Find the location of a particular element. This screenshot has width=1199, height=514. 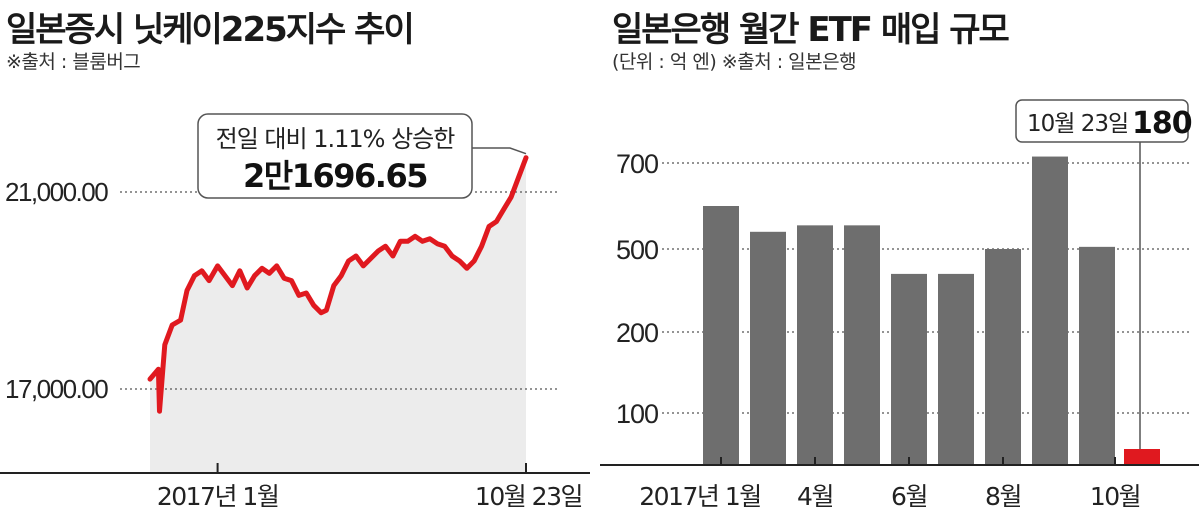

right-y-tick-label: 700 is located at coordinates (637, 164).